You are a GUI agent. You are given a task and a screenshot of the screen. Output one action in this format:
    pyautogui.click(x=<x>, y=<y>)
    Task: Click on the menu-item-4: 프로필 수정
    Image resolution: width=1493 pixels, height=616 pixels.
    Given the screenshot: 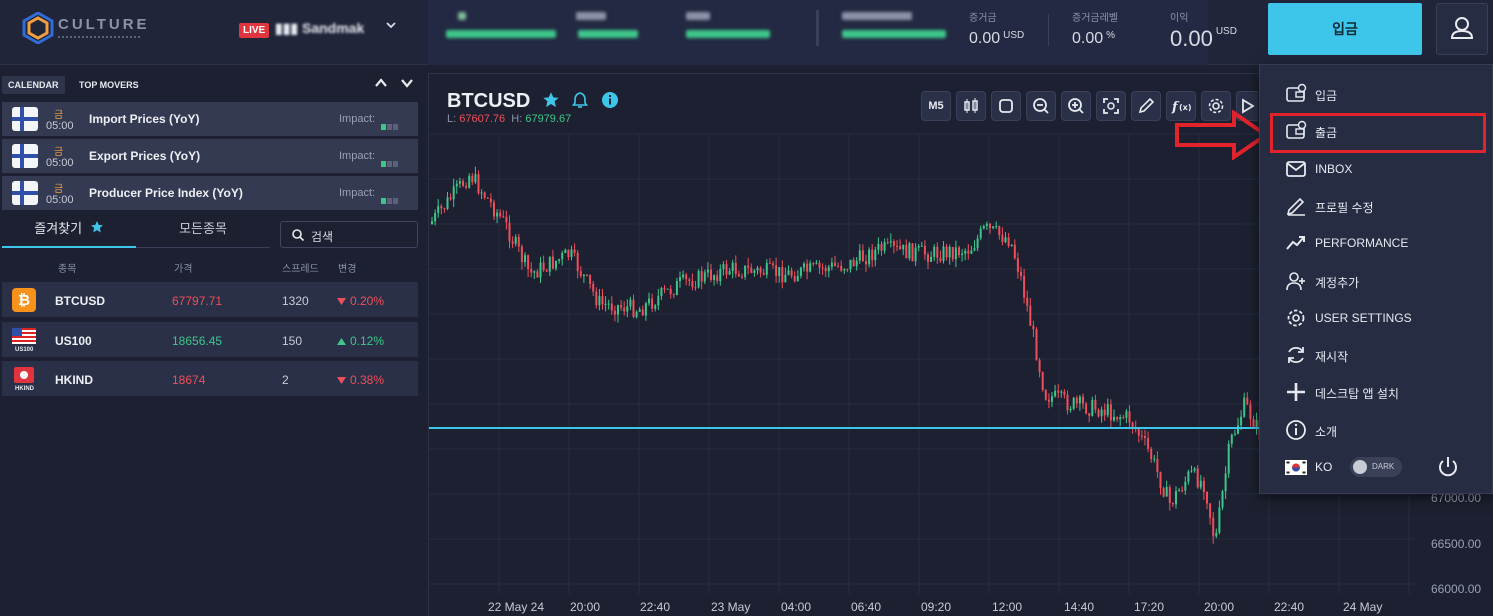 What is the action you would take?
    pyautogui.click(x=1376, y=206)
    